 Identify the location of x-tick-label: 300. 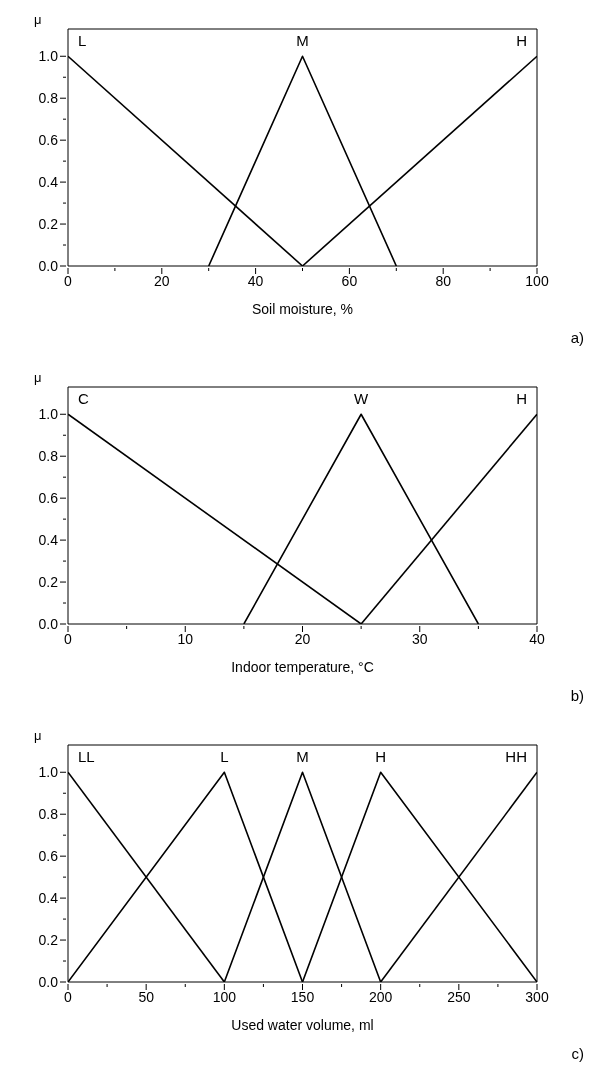
(537, 997).